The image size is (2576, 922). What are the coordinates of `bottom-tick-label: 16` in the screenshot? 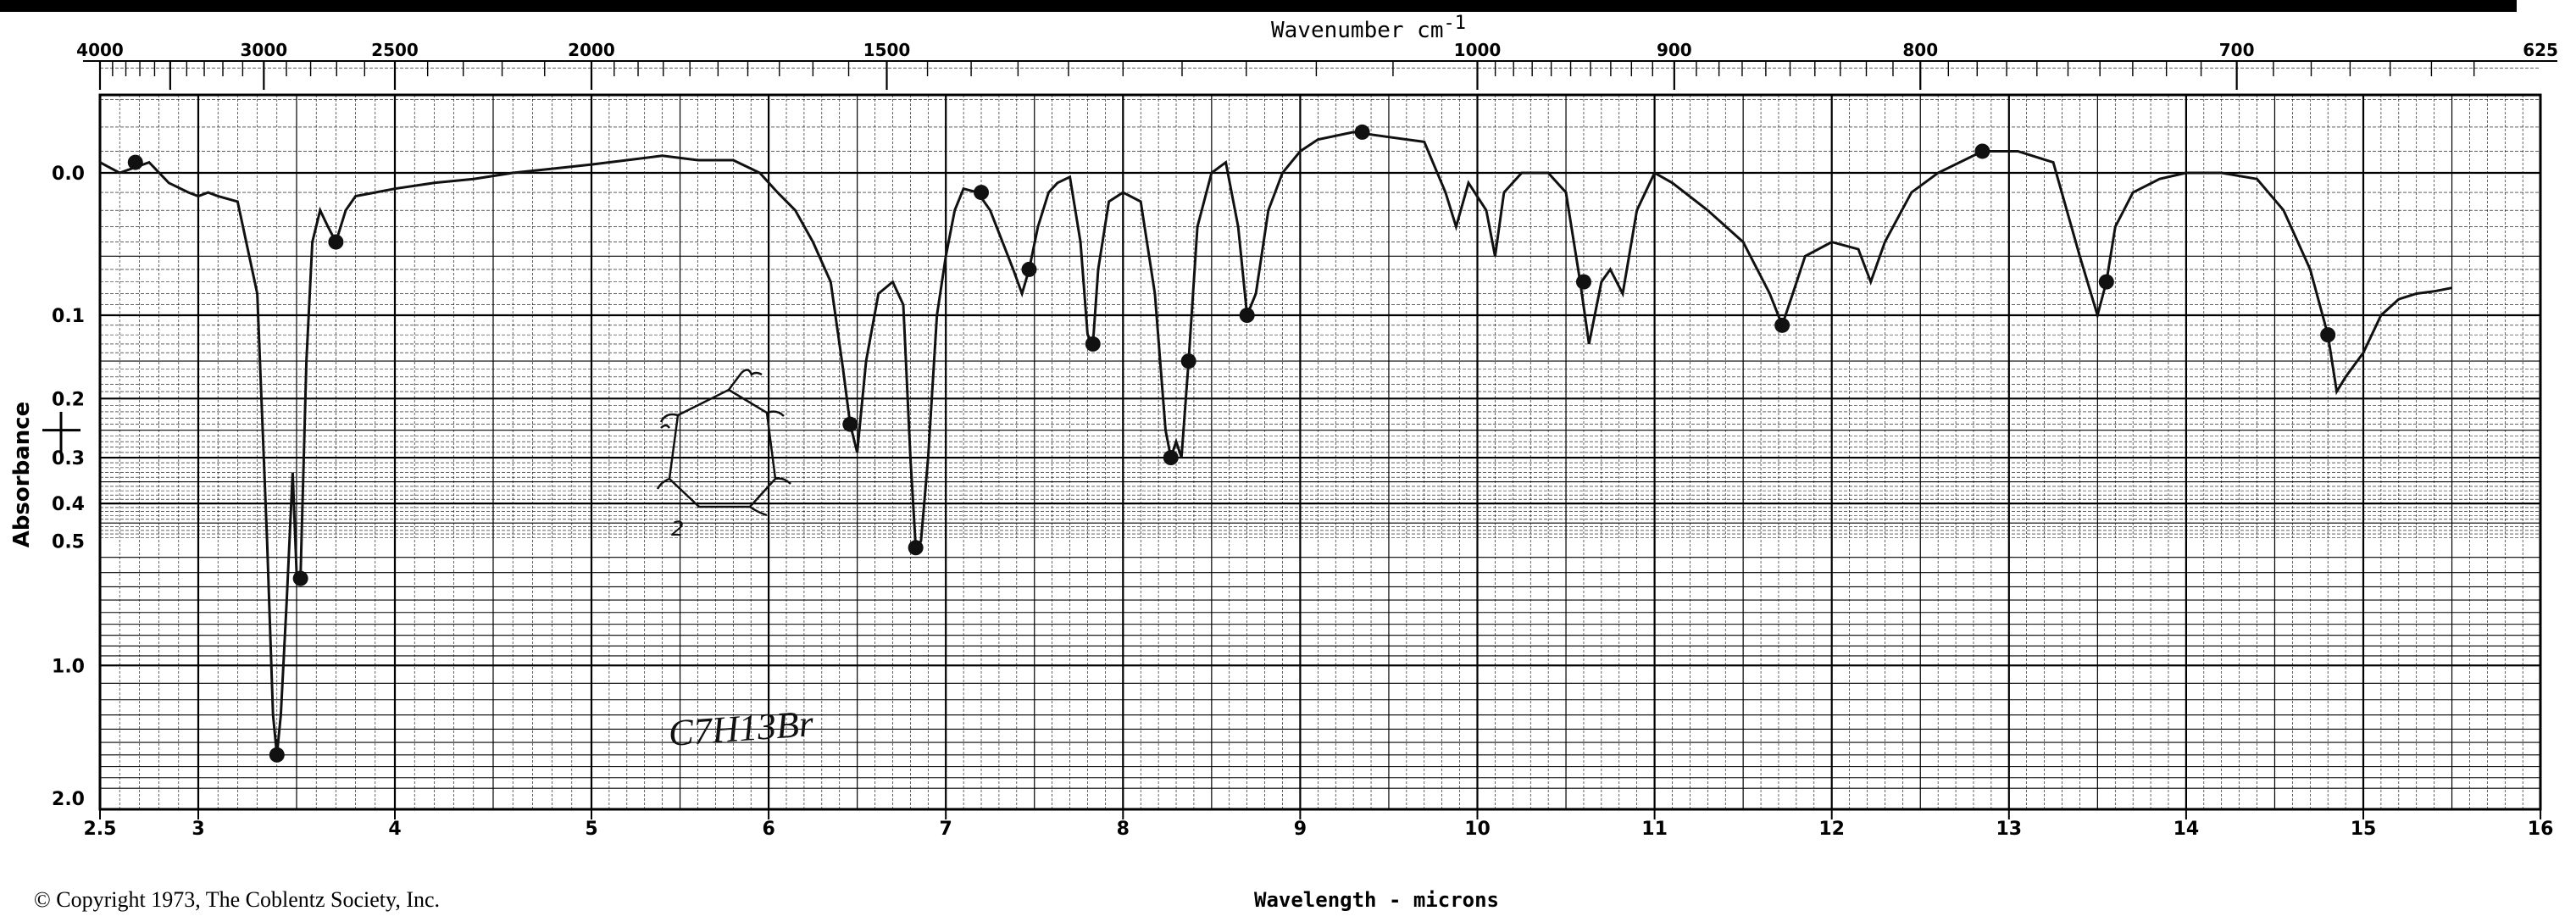 It's located at (2541, 829).